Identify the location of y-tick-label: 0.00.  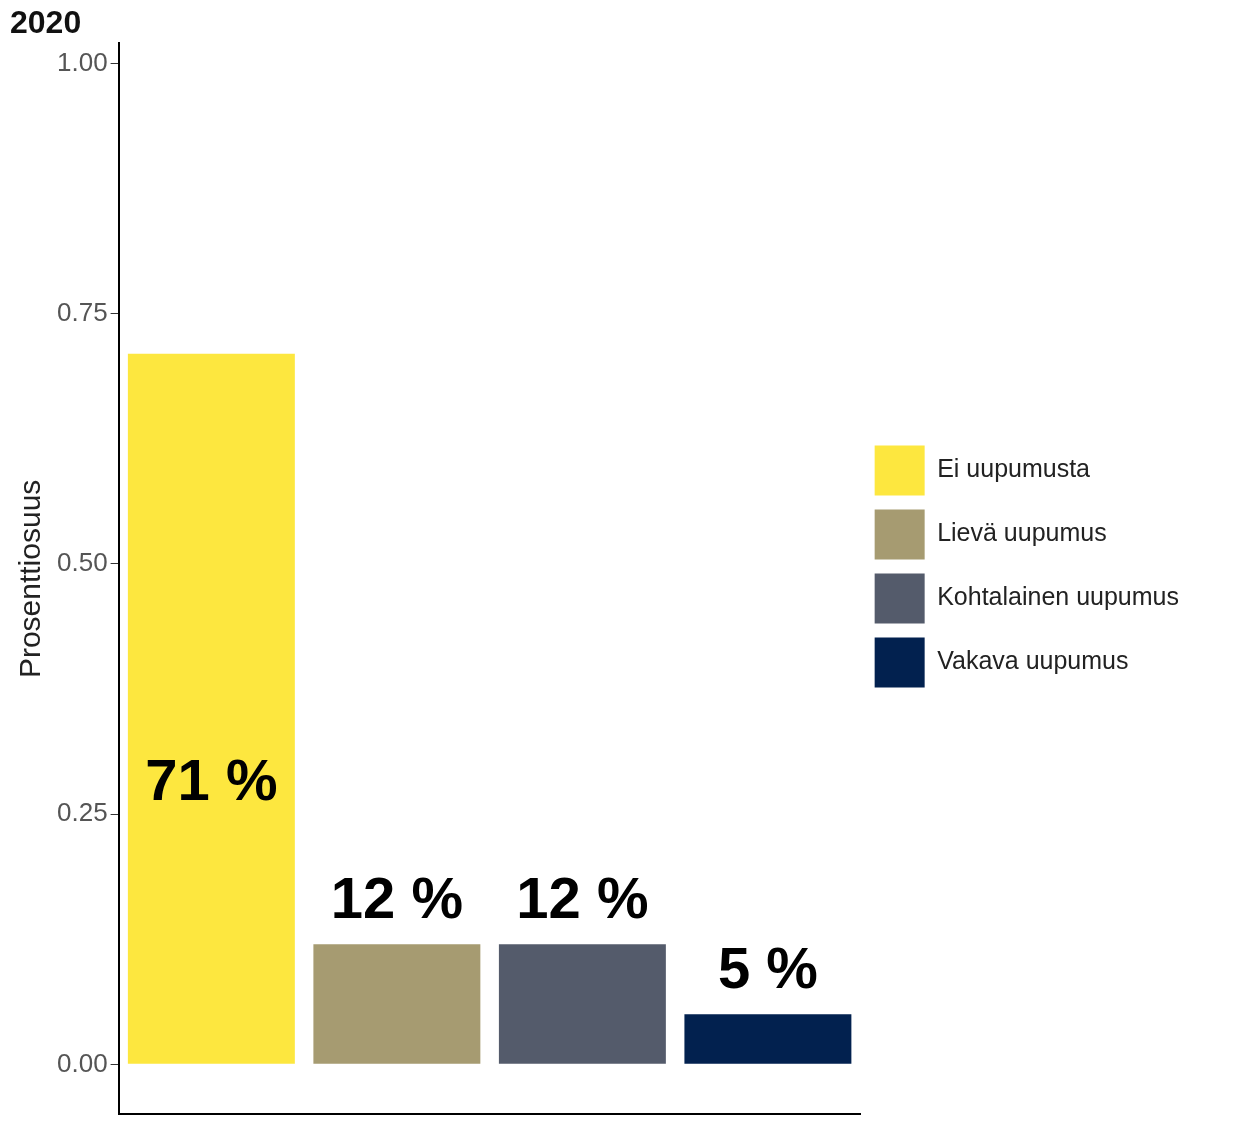
(82, 1062).